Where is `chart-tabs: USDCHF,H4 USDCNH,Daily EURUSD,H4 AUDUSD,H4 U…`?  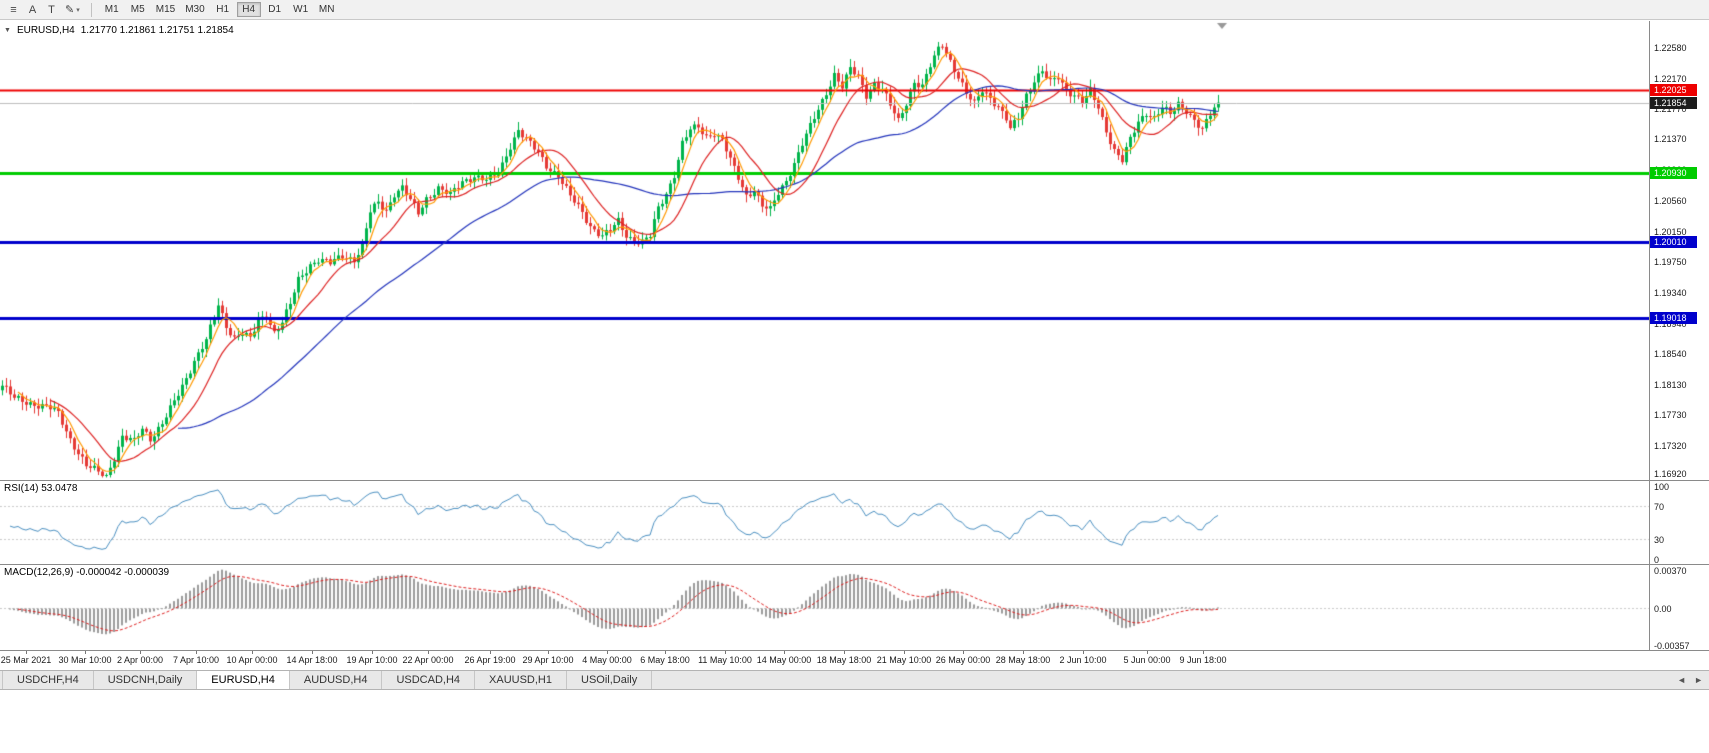 chart-tabs: USDCHF,H4 USDCNH,Daily EURUSD,H4 AUDUSD,H4 U… is located at coordinates (327, 680).